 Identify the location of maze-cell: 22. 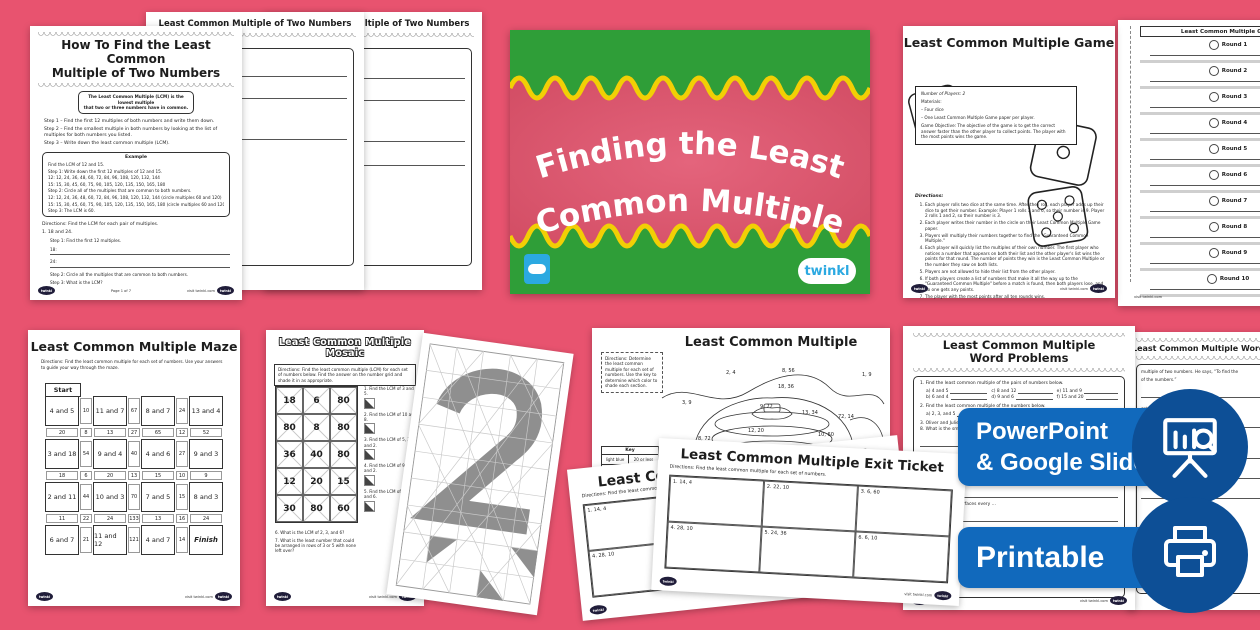
(86, 518).